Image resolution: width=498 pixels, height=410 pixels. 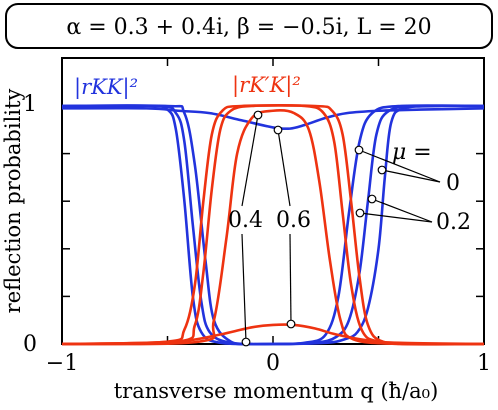 I want to click on leader-mu-0-b, so click(x=411, y=176).